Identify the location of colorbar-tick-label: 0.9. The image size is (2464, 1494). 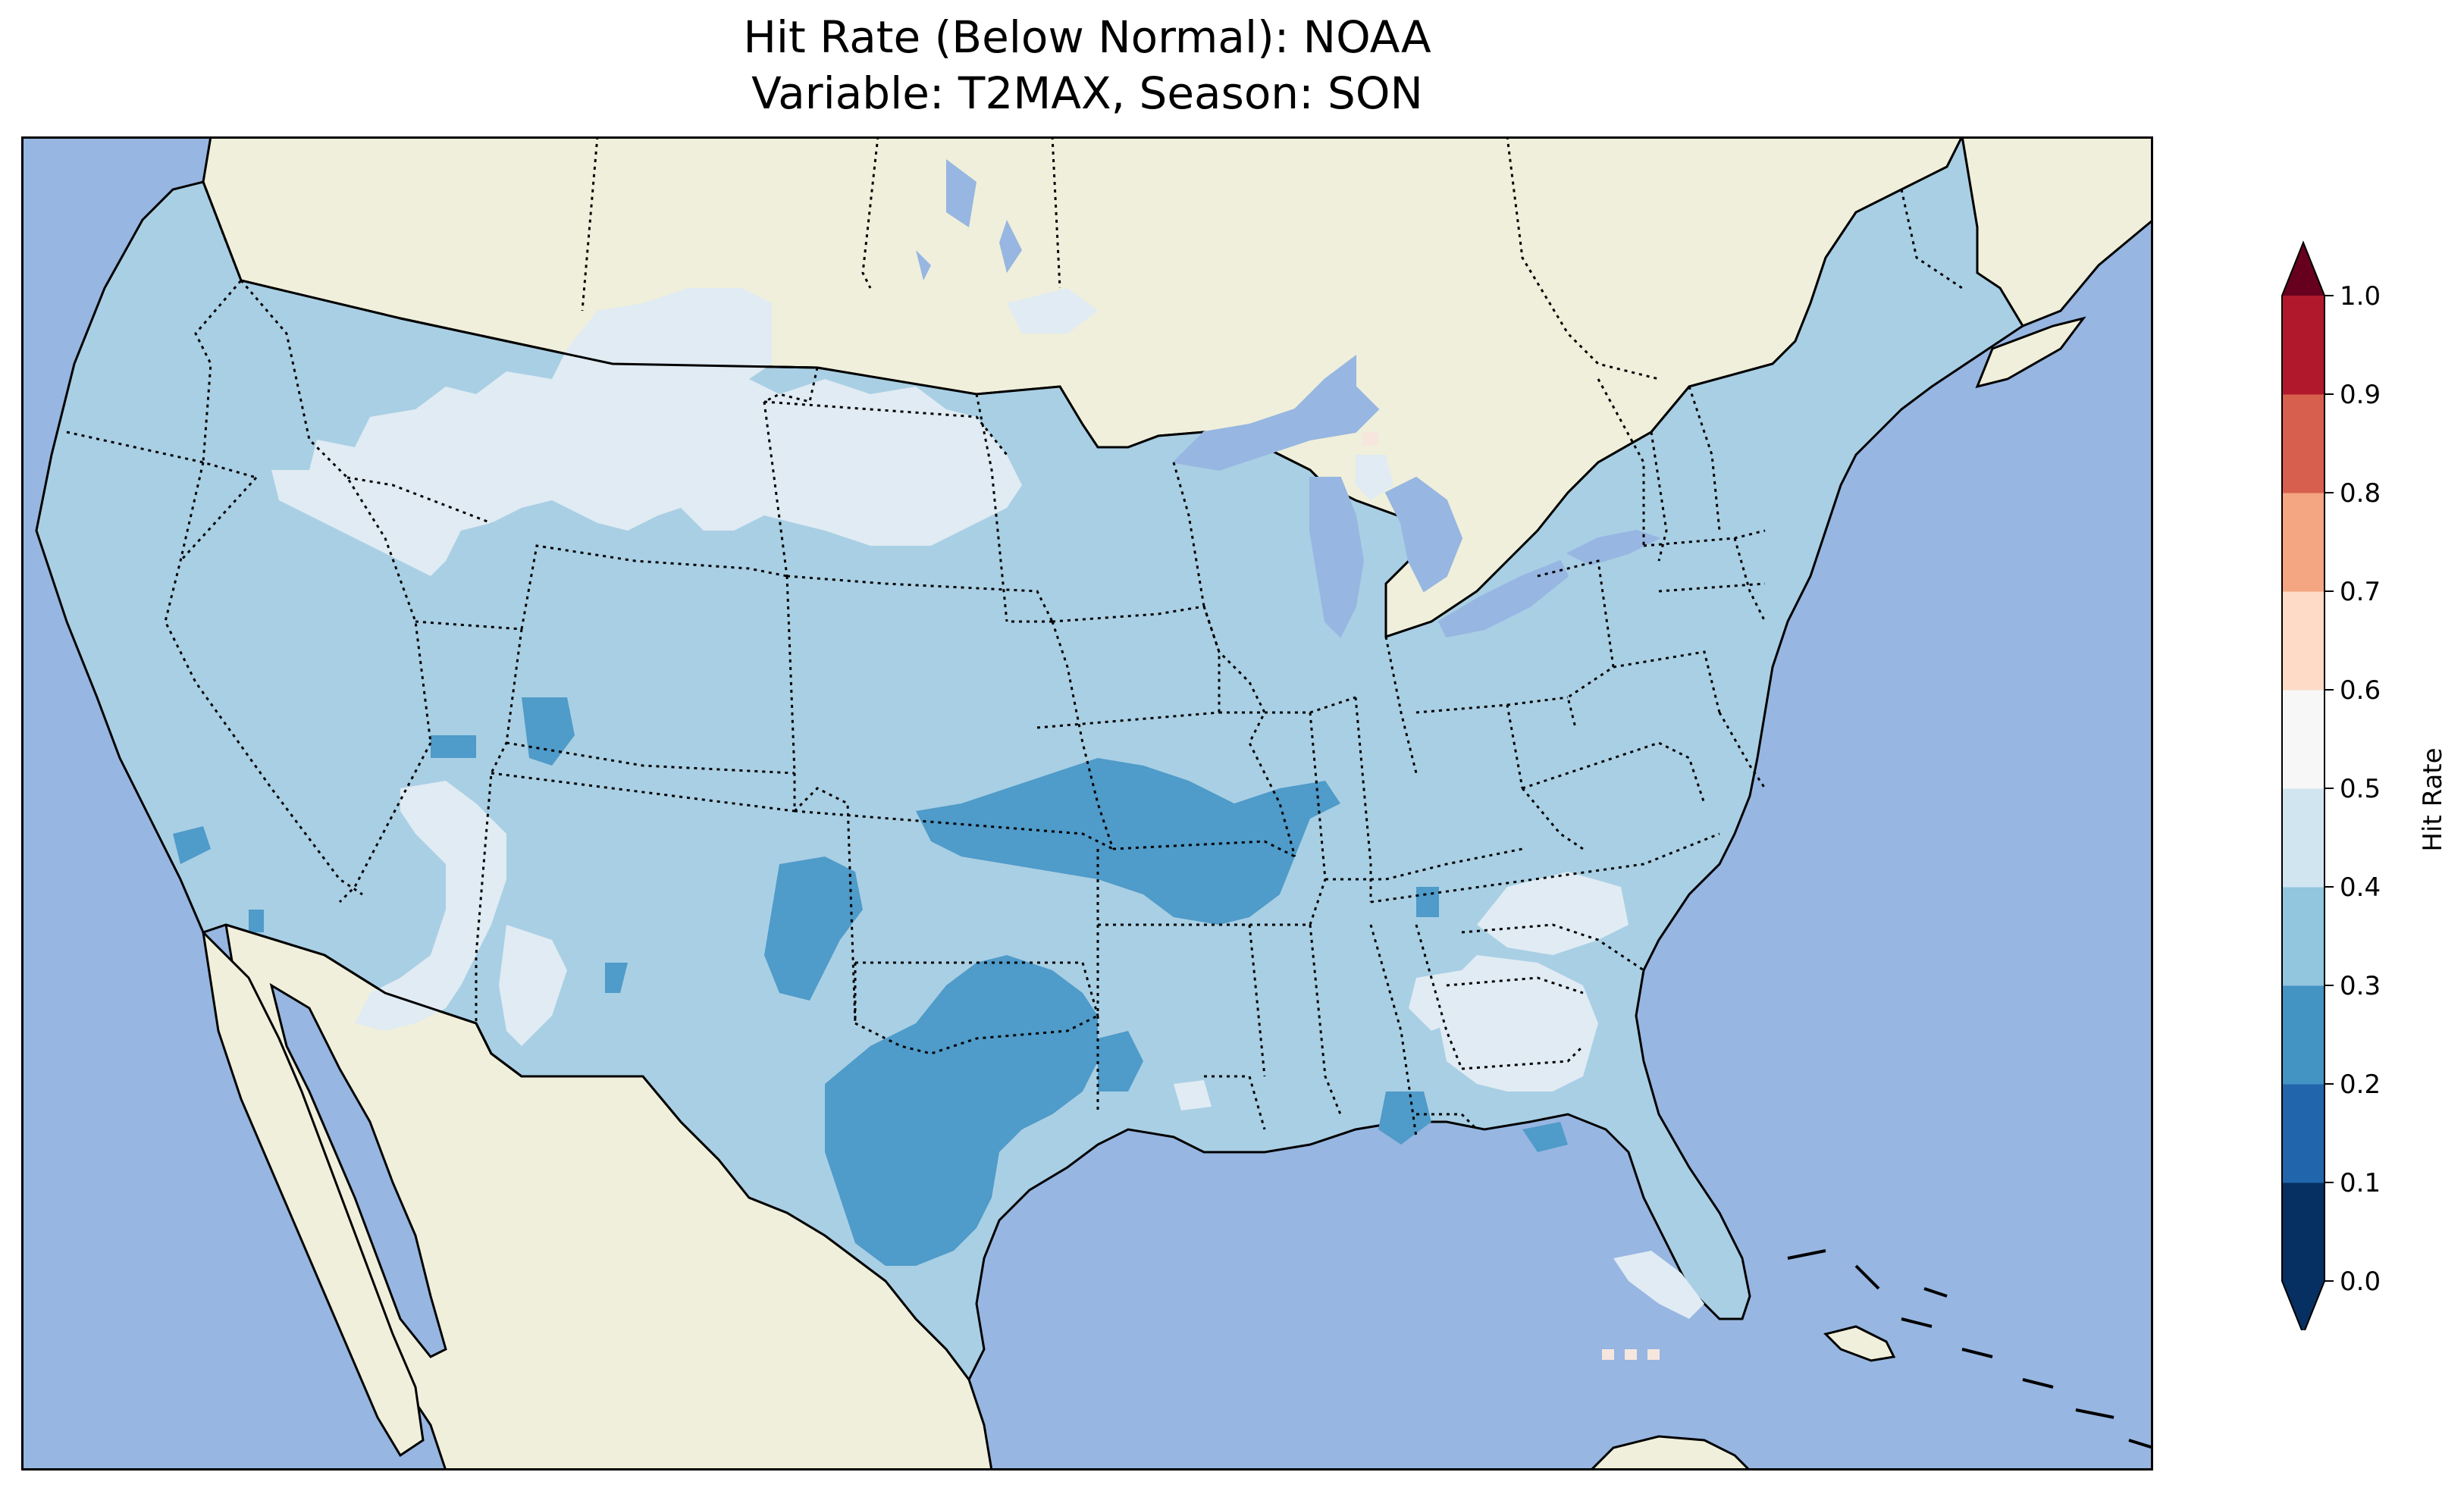
(2360, 395).